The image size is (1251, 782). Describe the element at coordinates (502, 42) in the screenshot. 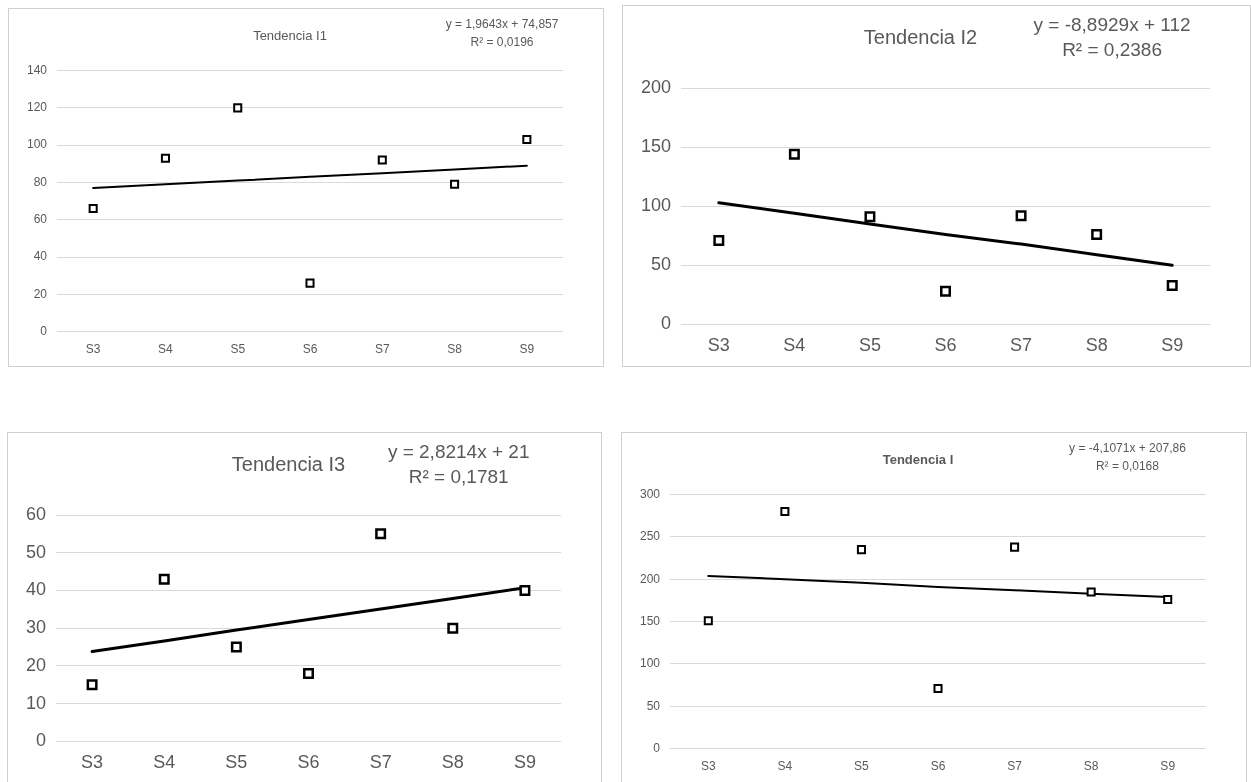

I see `text: R² = 0,0196` at that location.